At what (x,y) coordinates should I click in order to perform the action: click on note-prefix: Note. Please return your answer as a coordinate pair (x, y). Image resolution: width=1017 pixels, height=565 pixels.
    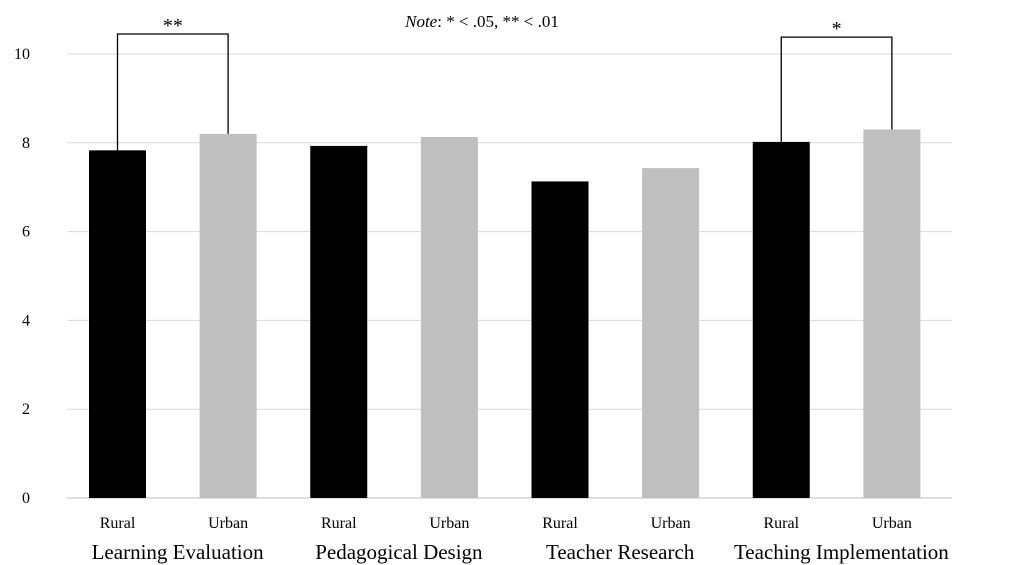
    Looking at the image, I should click on (421, 21).